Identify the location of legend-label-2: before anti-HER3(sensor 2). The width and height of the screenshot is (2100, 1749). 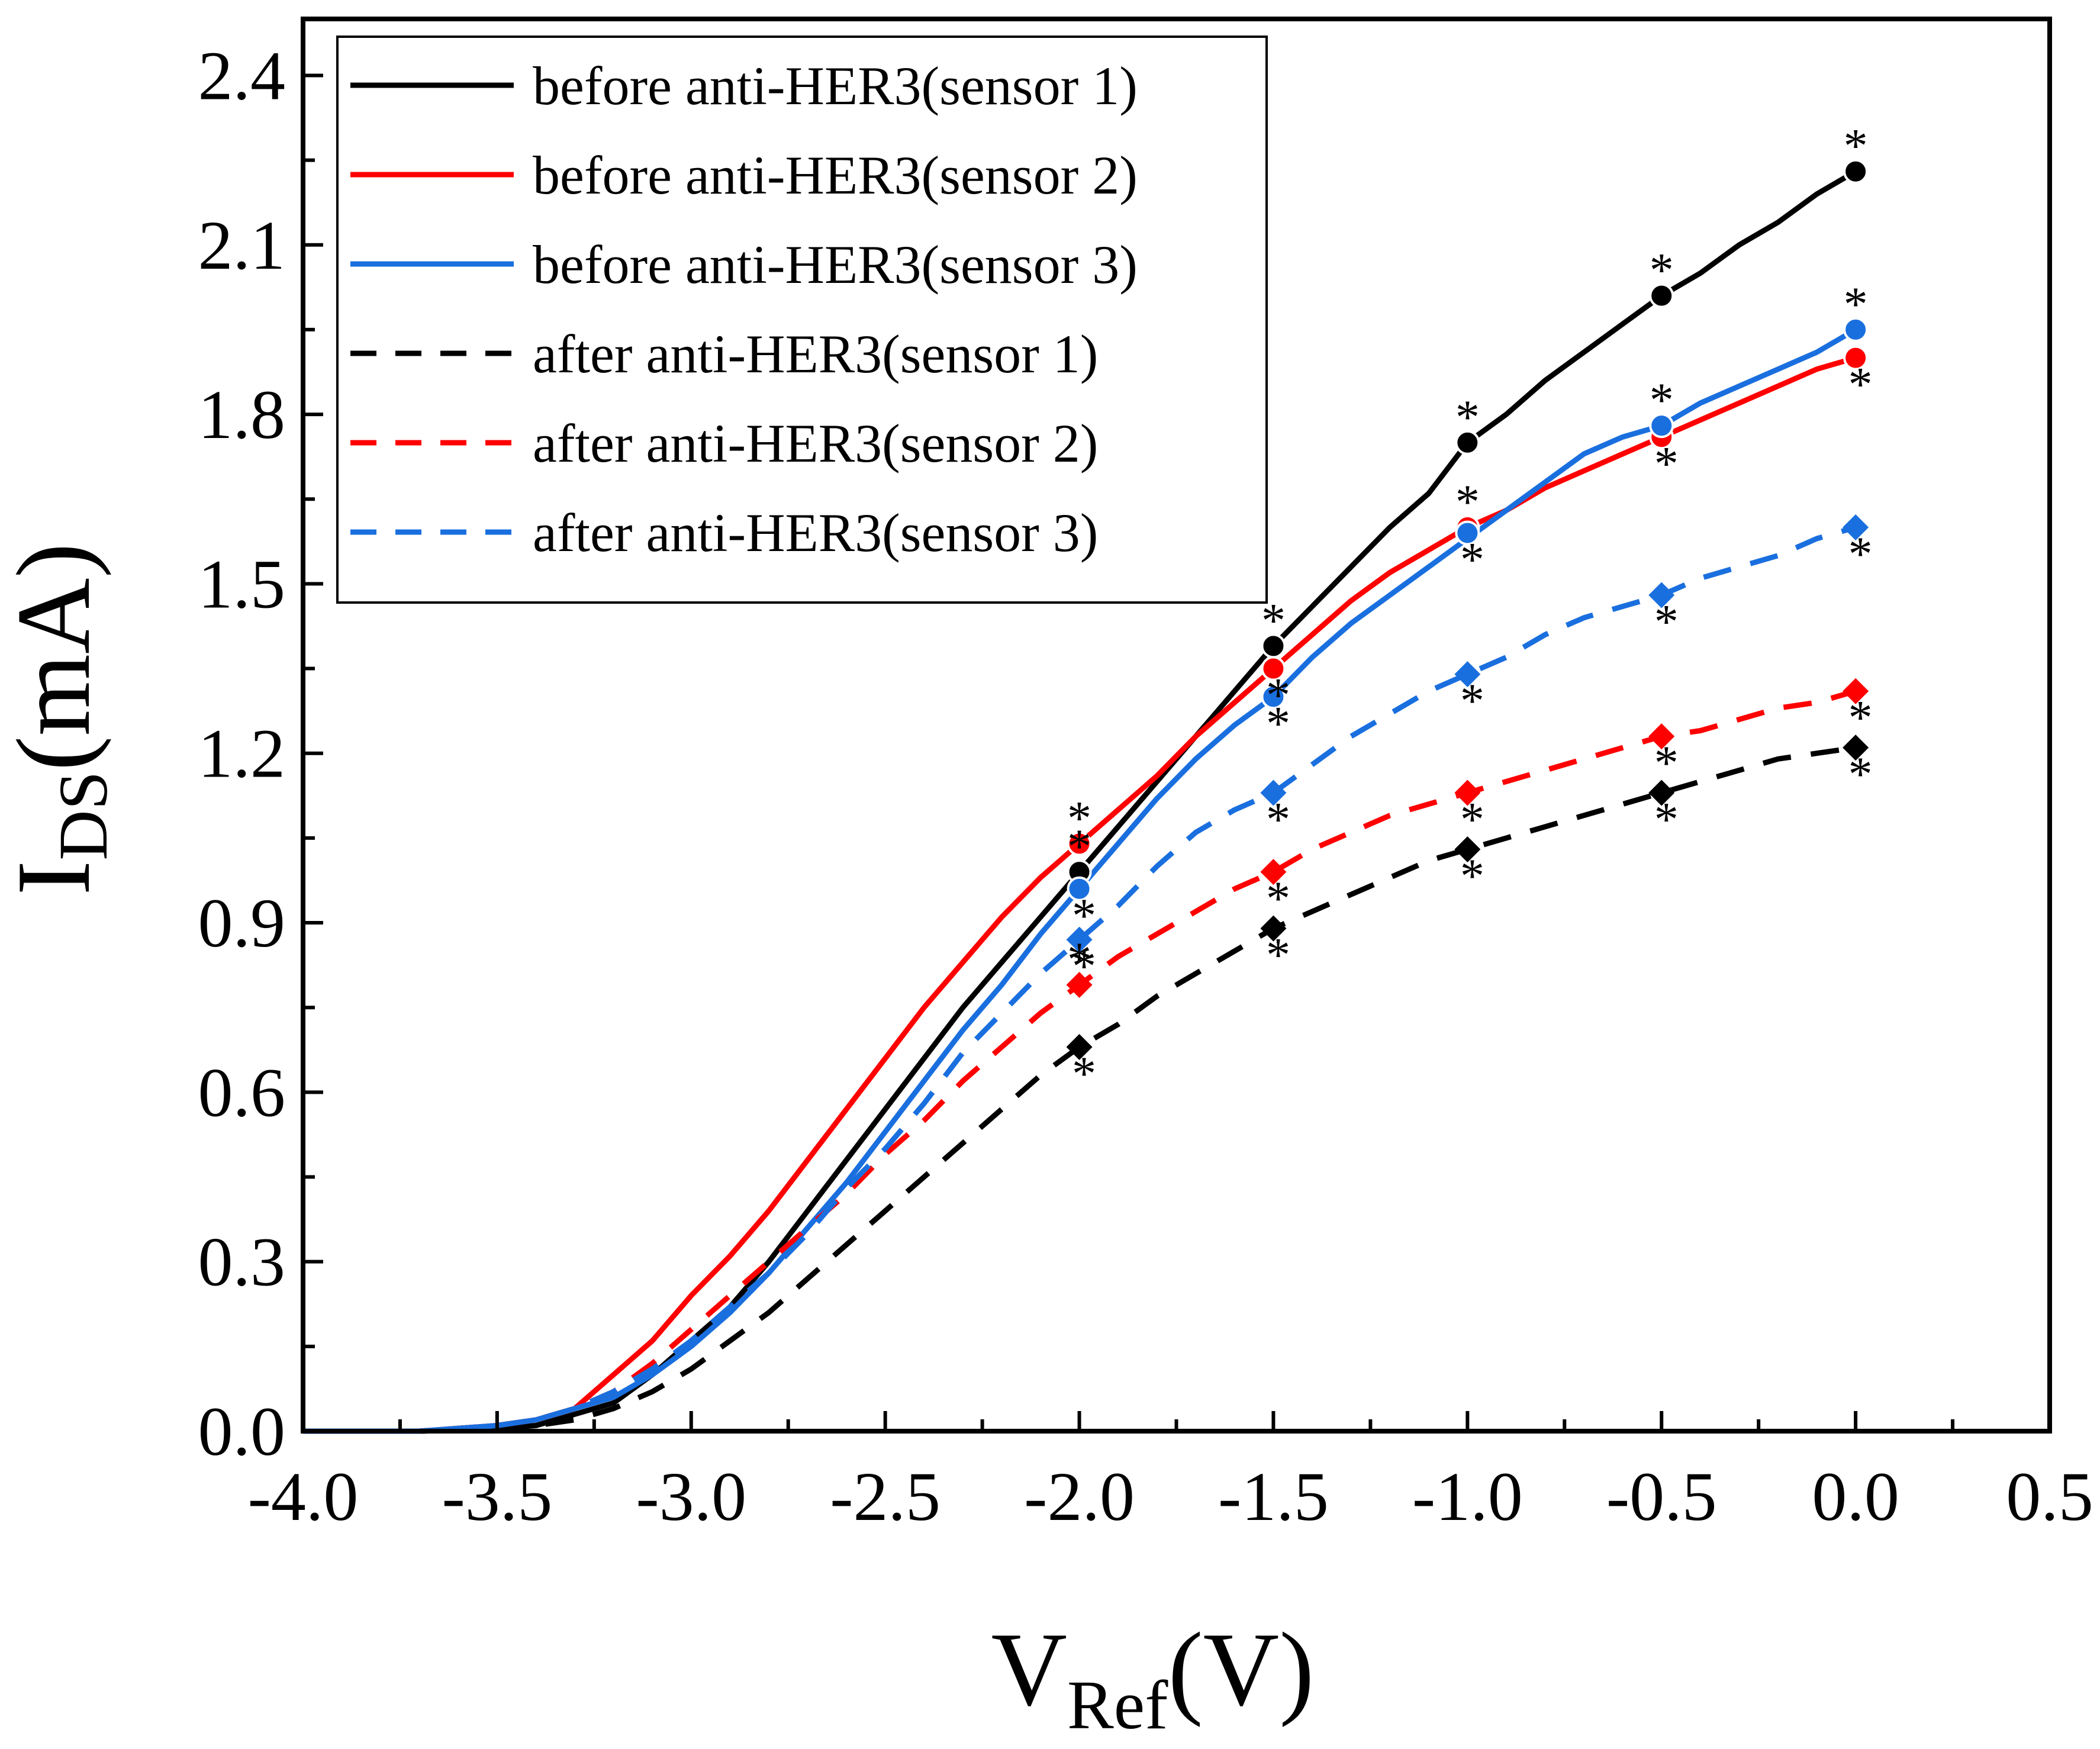
(835, 175).